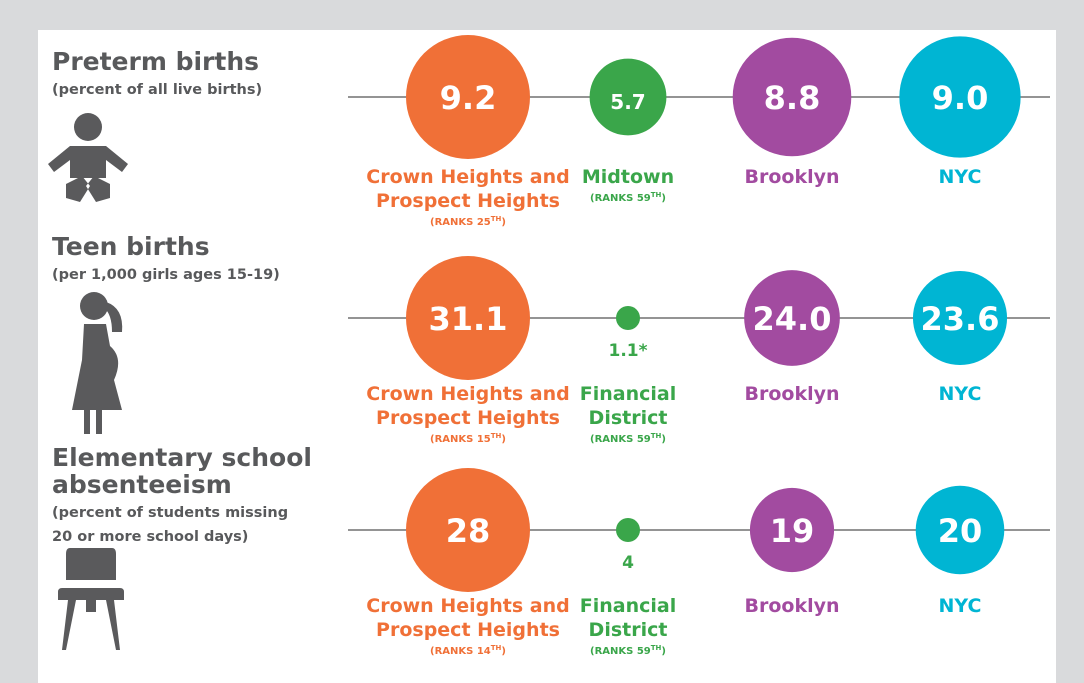 The image size is (1084, 683). Describe the element at coordinates (97, 363) in the screenshot. I see `pregnant-icon` at that location.